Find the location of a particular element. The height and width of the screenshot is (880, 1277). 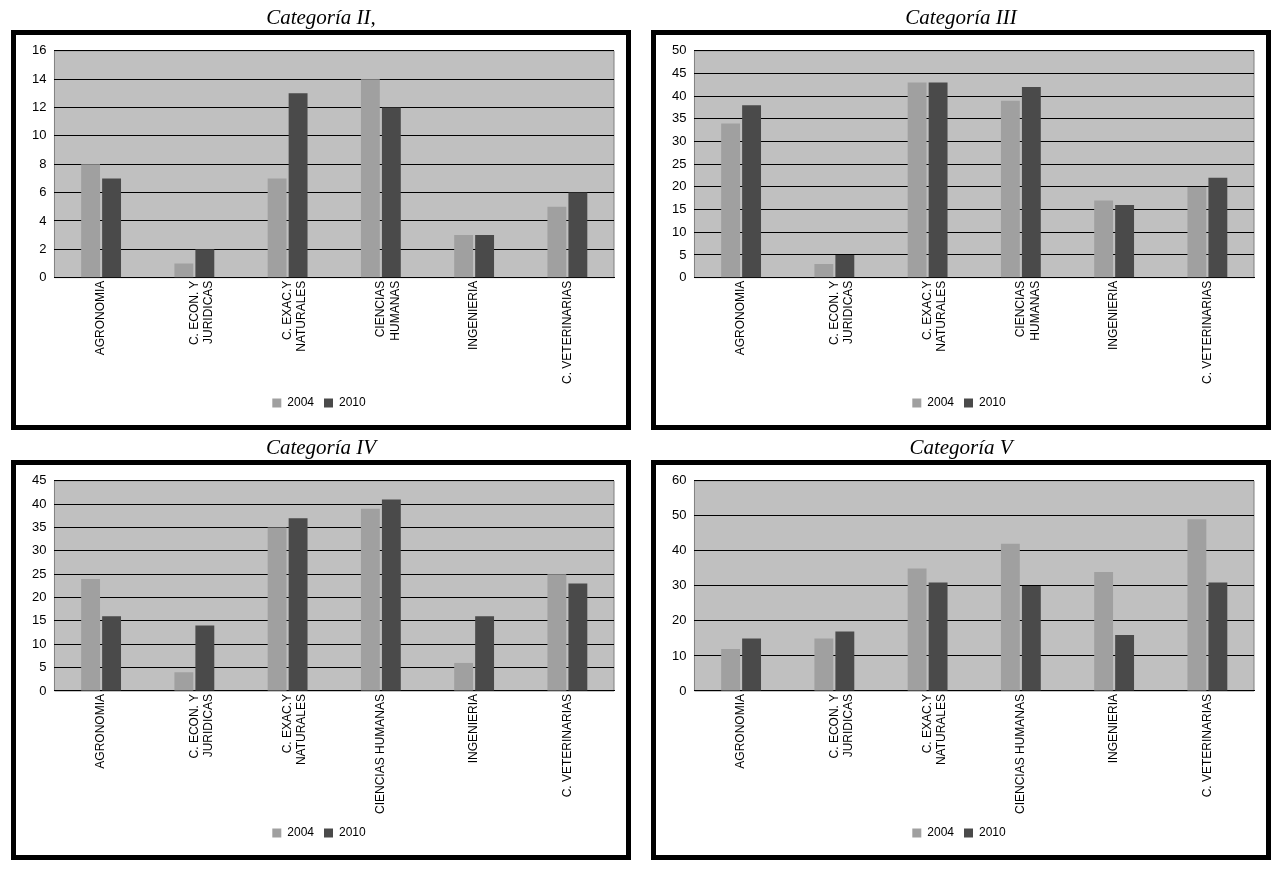

y-tick-label: 14 is located at coordinates (39, 78).